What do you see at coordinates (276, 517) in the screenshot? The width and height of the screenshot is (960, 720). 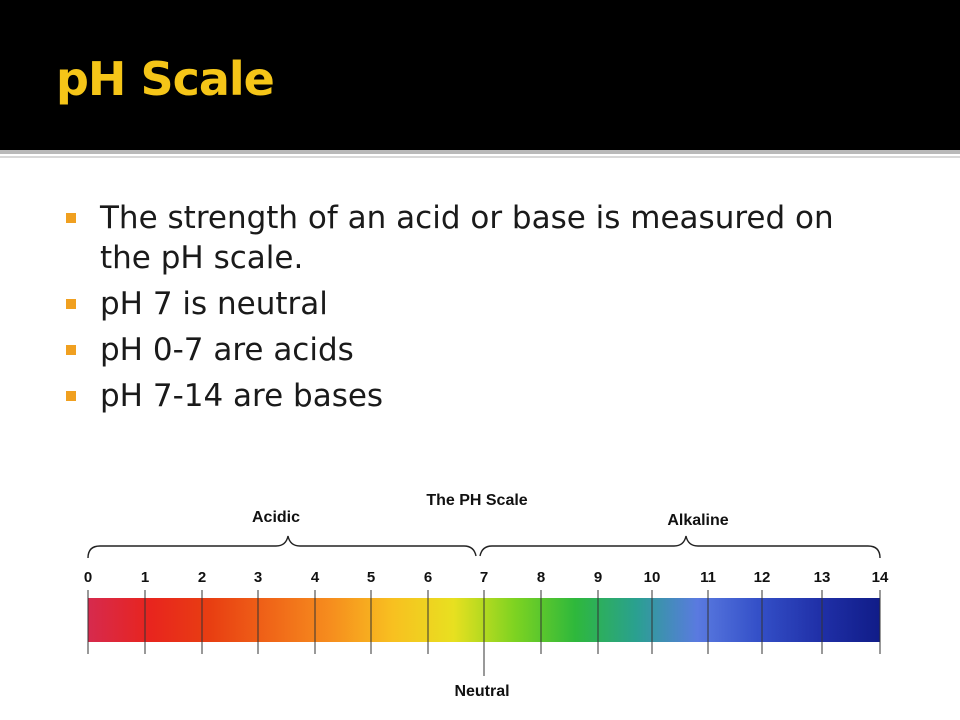 I see `acidic-label: Acidic` at bounding box center [276, 517].